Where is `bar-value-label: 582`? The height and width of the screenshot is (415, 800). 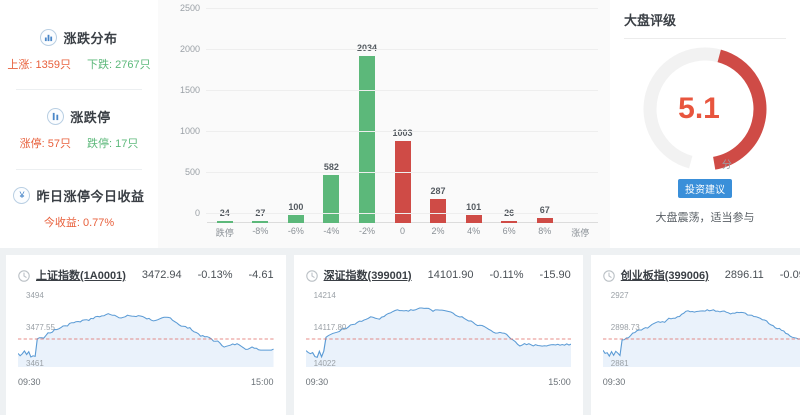
bar-value-label: 582 is located at coordinates (331, 167).